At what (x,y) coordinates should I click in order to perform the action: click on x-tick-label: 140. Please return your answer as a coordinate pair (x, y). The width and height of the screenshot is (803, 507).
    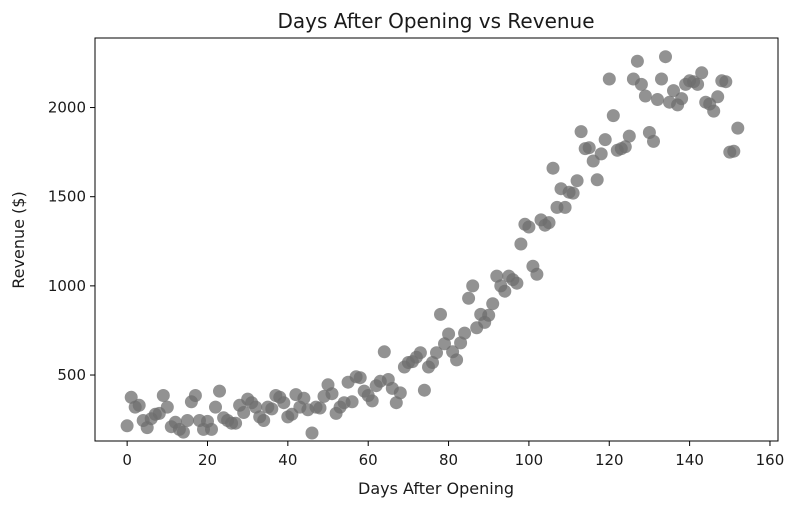
    Looking at the image, I should click on (689, 460).